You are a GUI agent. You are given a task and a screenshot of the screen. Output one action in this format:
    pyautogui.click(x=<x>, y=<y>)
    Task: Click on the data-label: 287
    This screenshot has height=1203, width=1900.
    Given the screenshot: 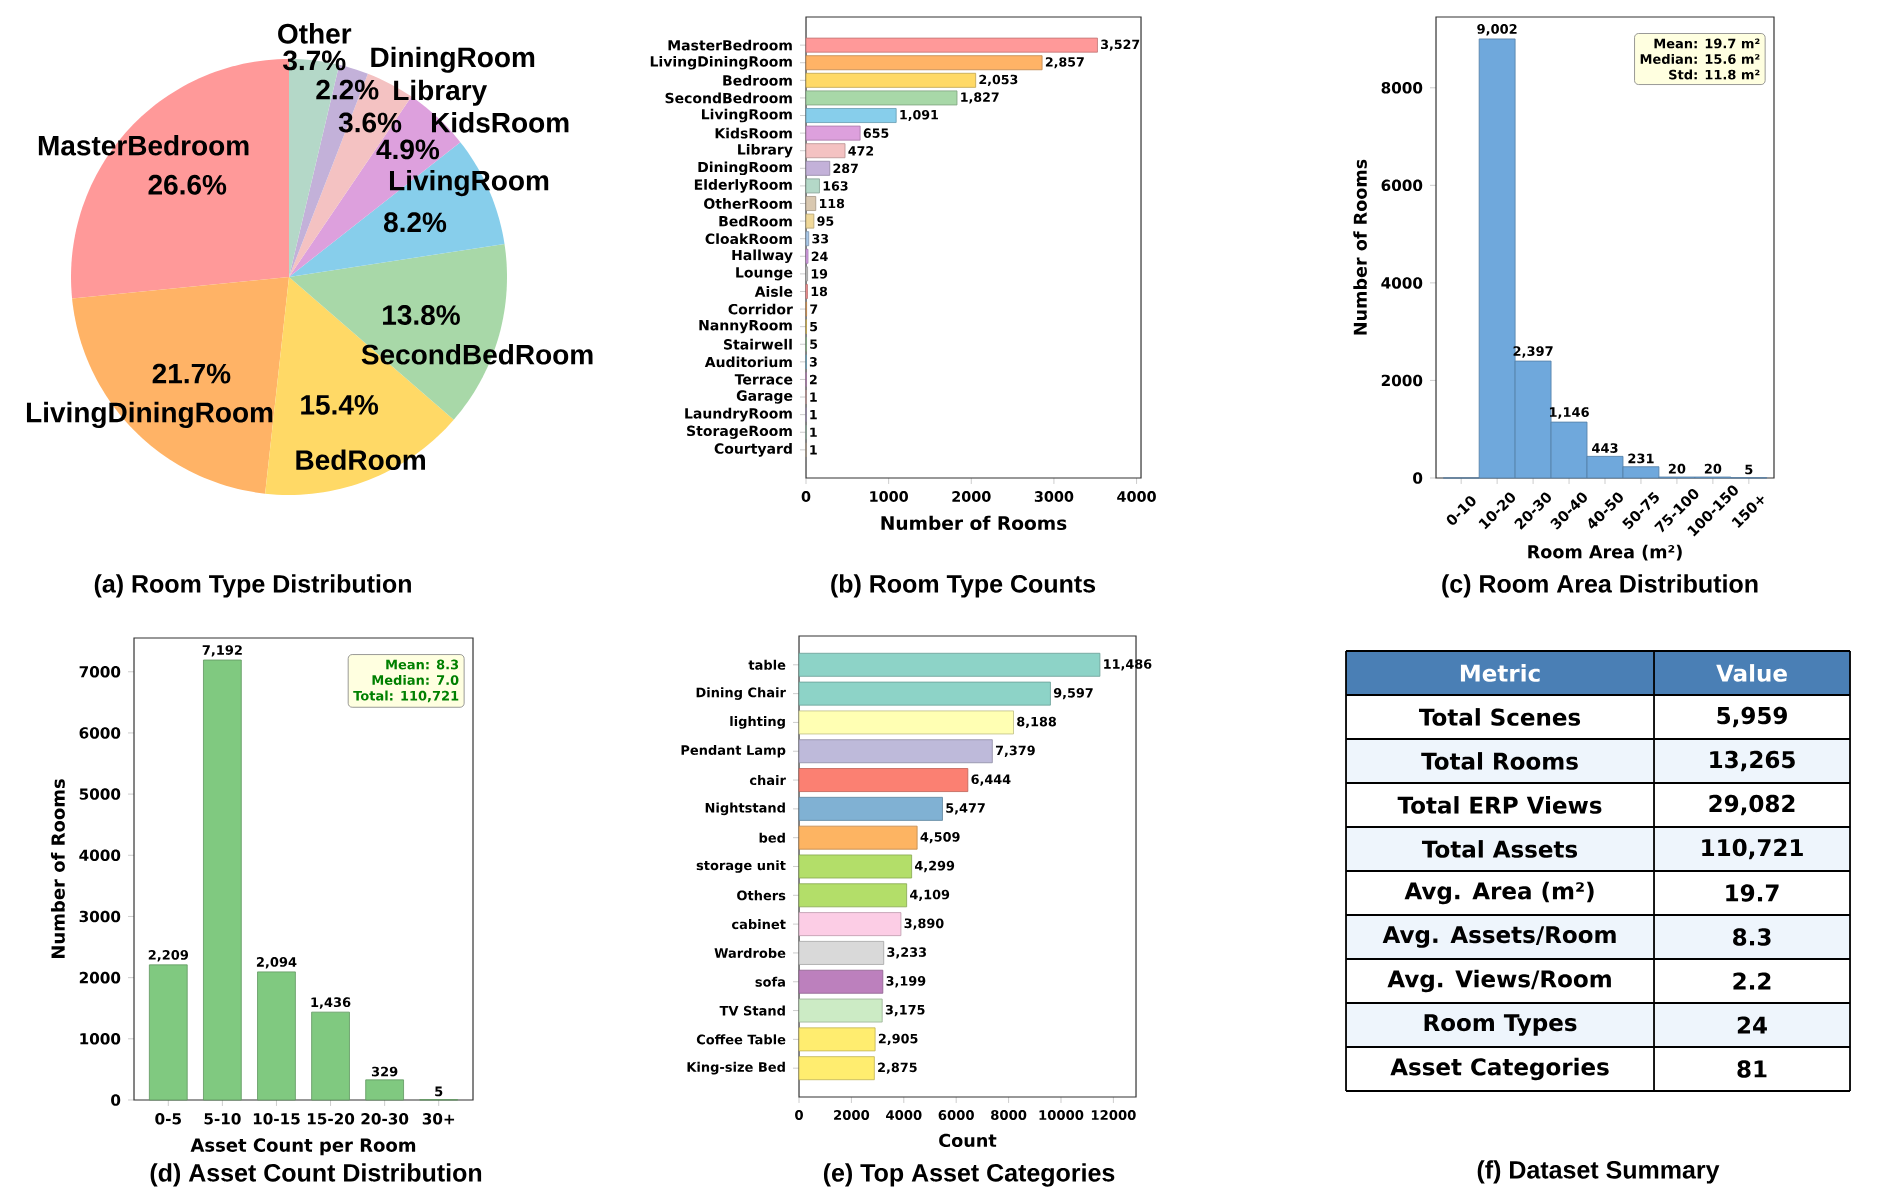 What is the action you would take?
    pyautogui.click(x=845, y=168)
    